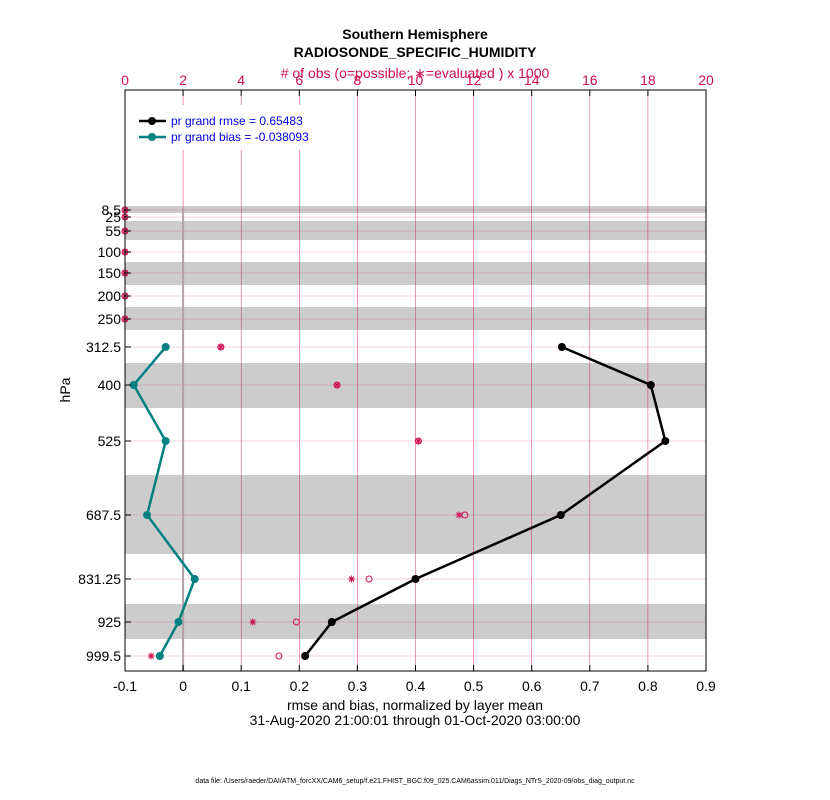 The width and height of the screenshot is (830, 800). I want to click on top-tick-label: 18, so click(648, 80).